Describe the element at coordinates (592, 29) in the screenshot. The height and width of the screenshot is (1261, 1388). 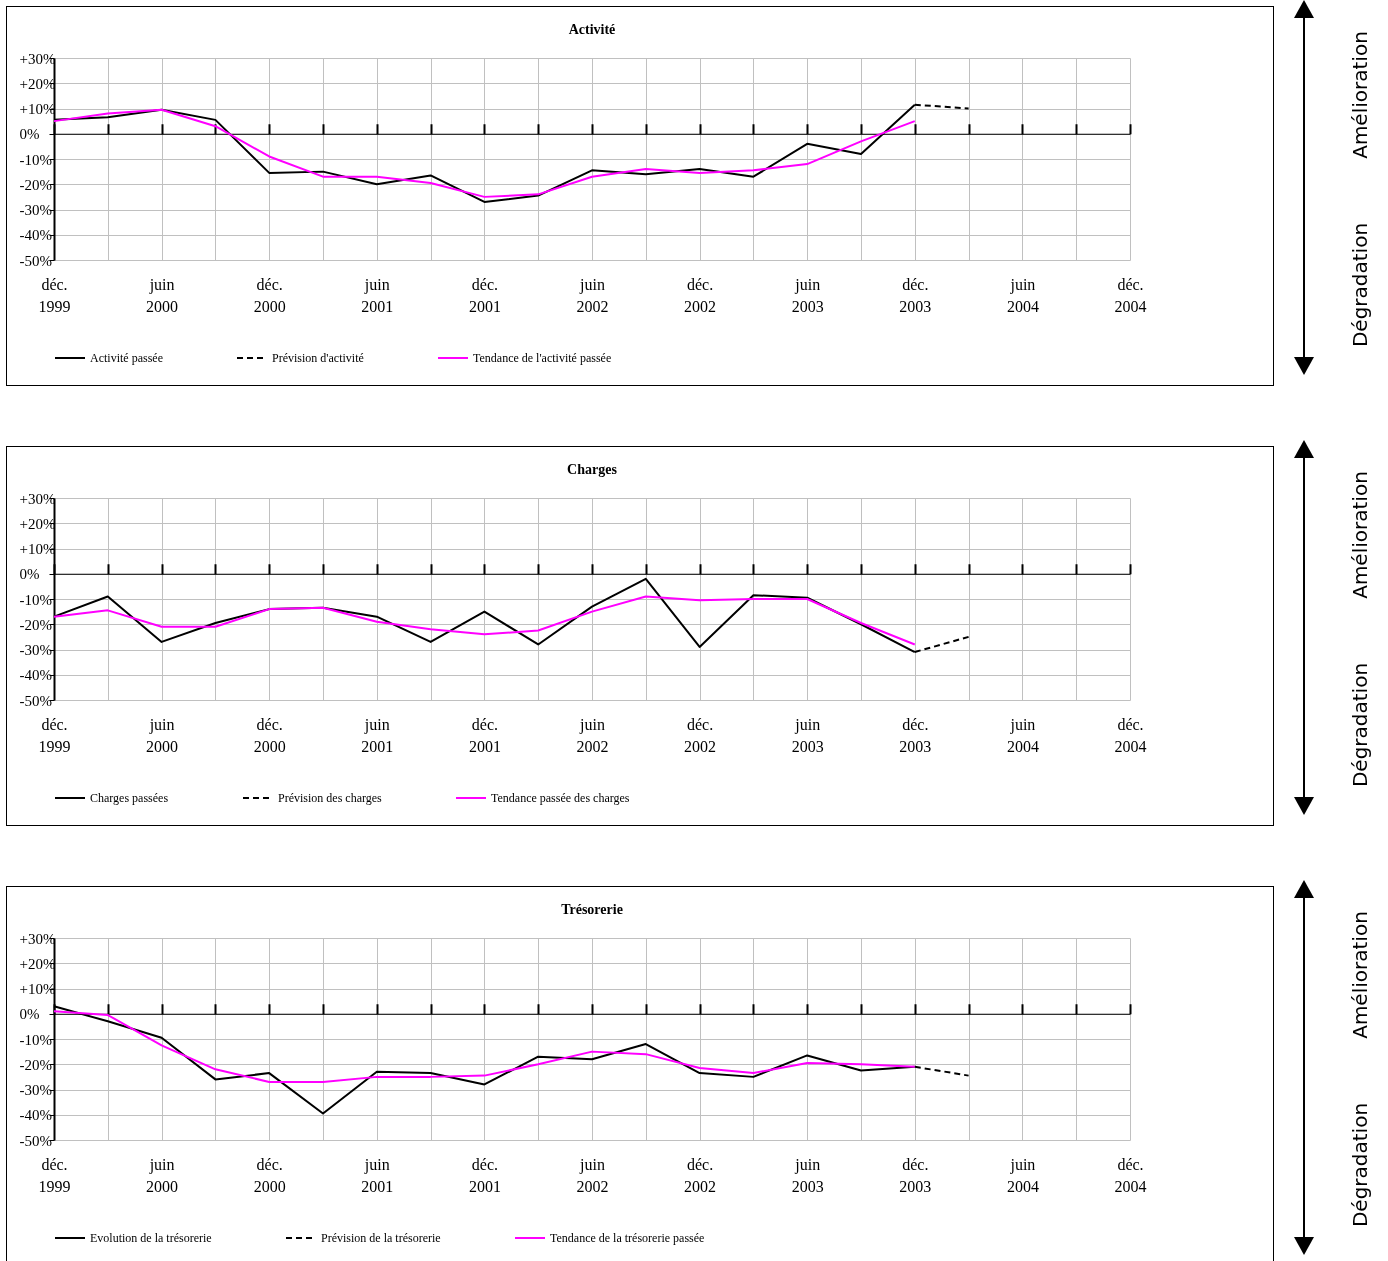
I see `chart-title: Activité` at that location.